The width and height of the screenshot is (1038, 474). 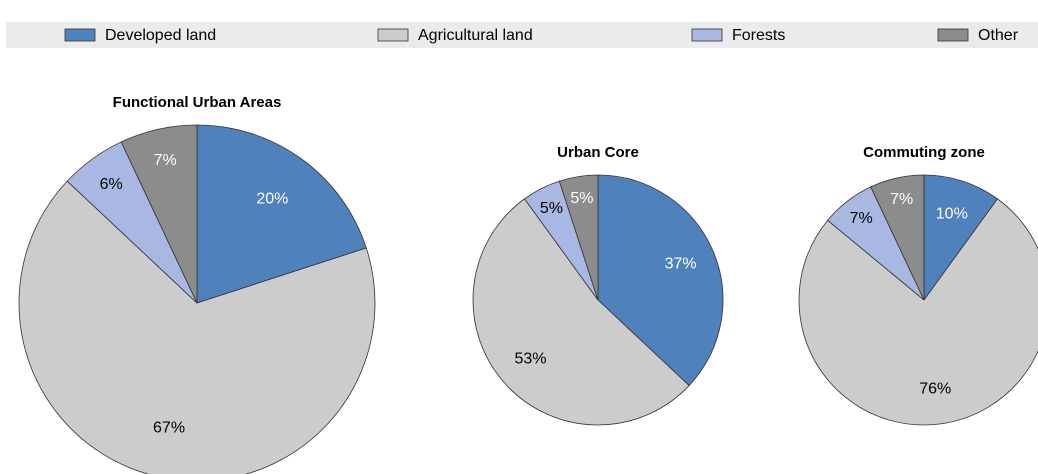 What do you see at coordinates (530, 359) in the screenshot?
I see `value-label: 53%` at bounding box center [530, 359].